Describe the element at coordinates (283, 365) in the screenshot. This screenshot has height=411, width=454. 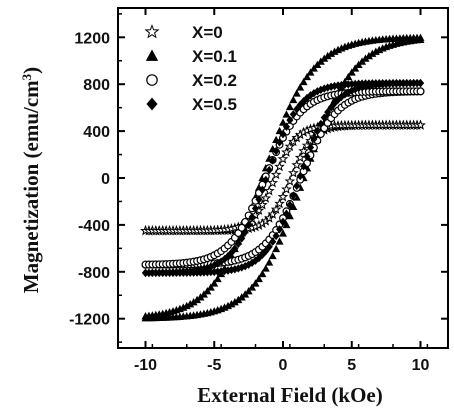
I see `x-tick-label: 0` at that location.